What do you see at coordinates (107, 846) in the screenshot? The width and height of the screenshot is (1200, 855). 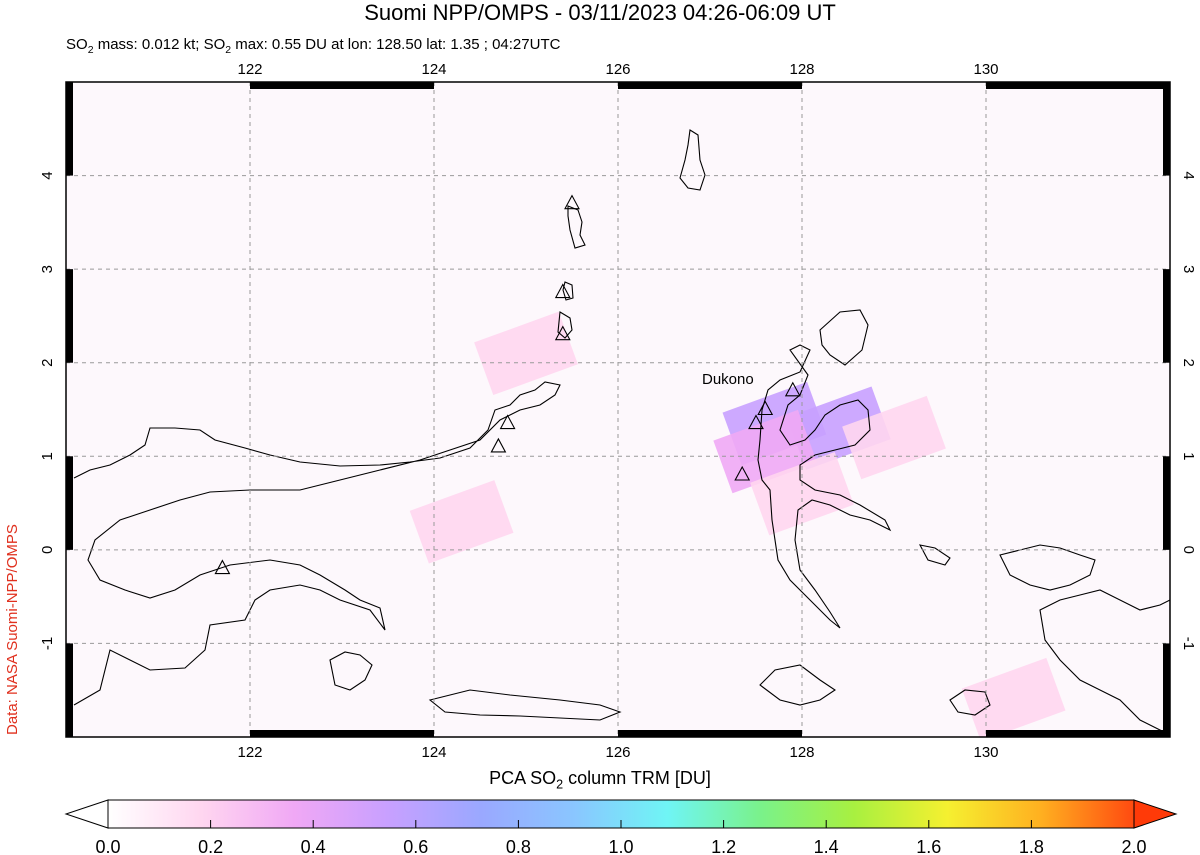 I see `colorbar-tick-label: 0.0` at bounding box center [107, 846].